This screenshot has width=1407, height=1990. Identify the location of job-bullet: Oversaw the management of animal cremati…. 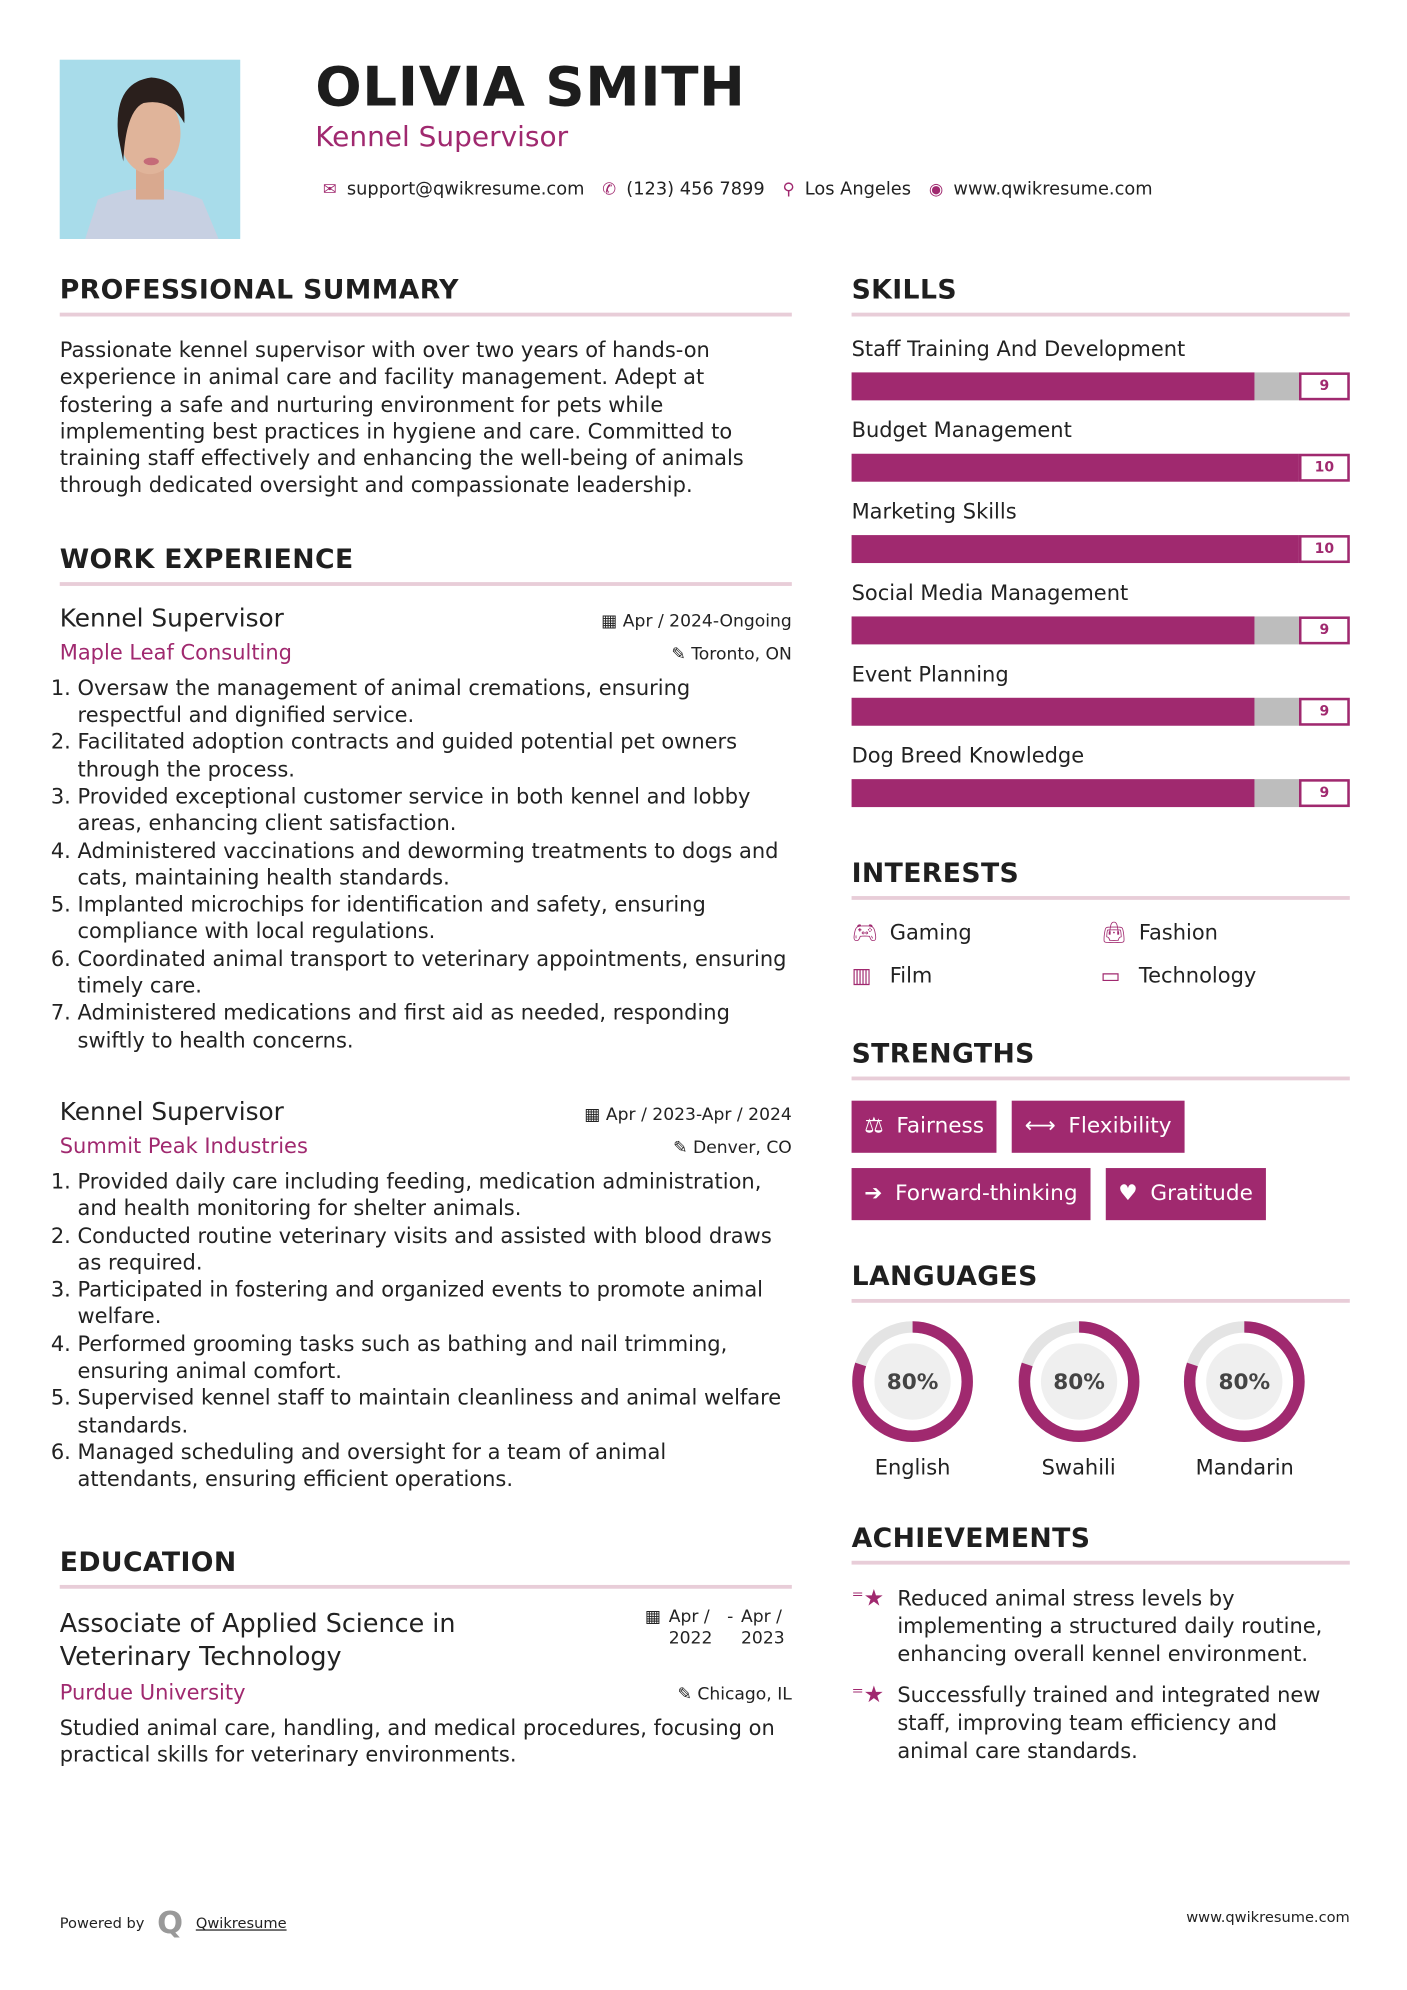
(435, 702).